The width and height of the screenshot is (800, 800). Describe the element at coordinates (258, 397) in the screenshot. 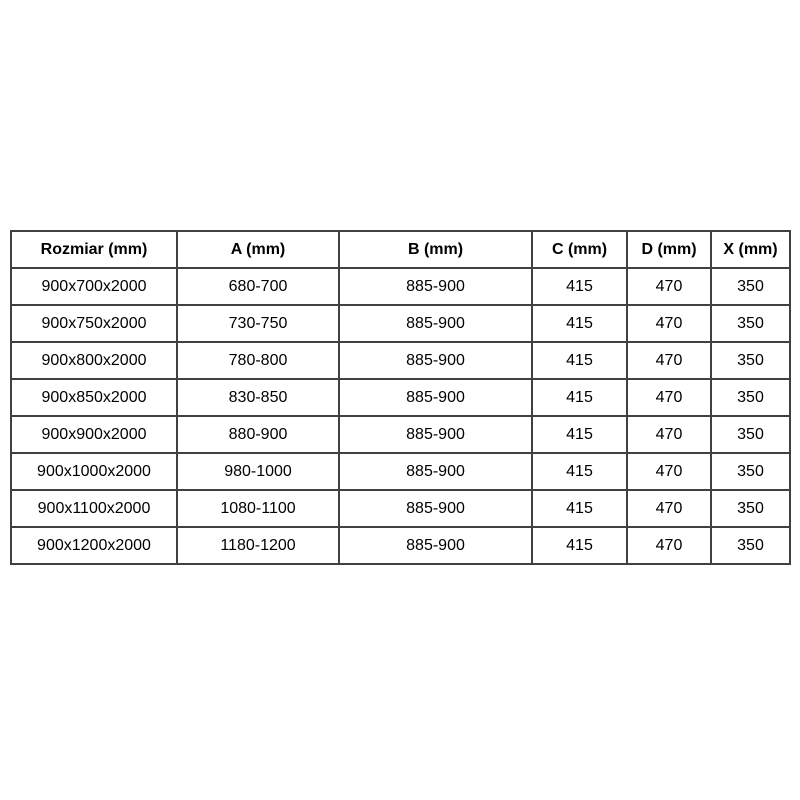

I see `cell-a: 830-850` at that location.